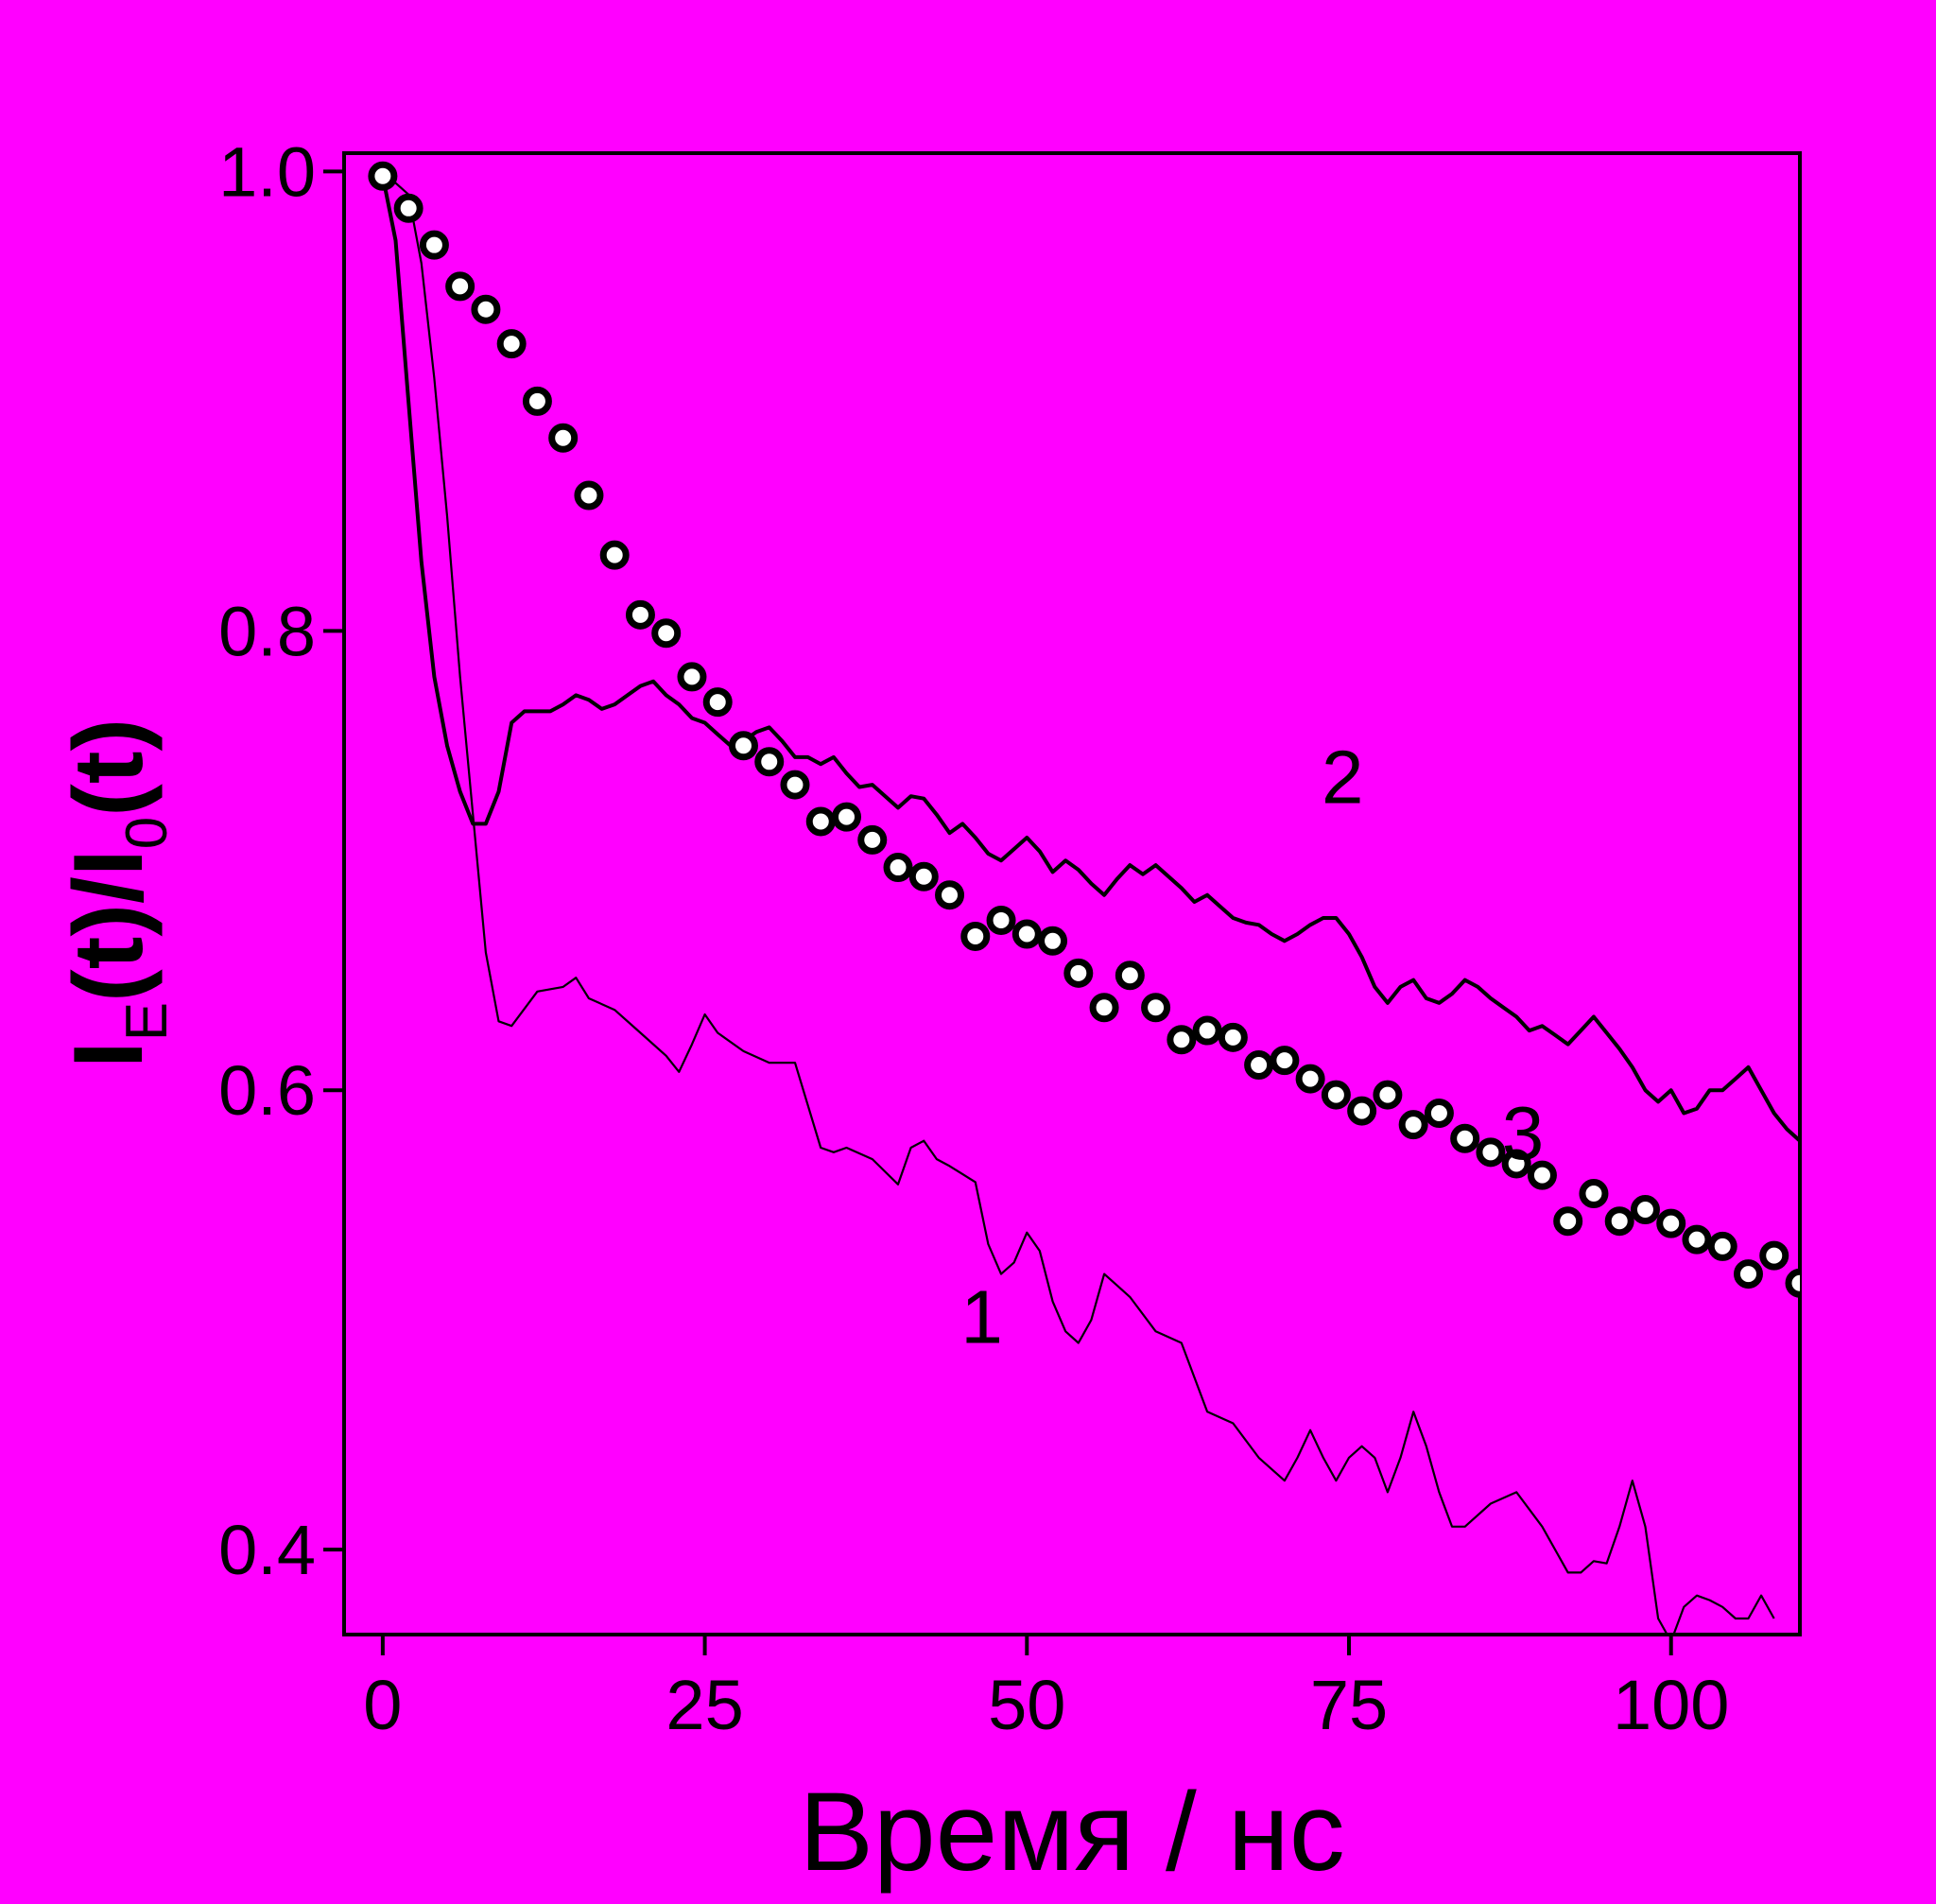  I want to click on y-axis-title-end: (t), so click(109, 768).